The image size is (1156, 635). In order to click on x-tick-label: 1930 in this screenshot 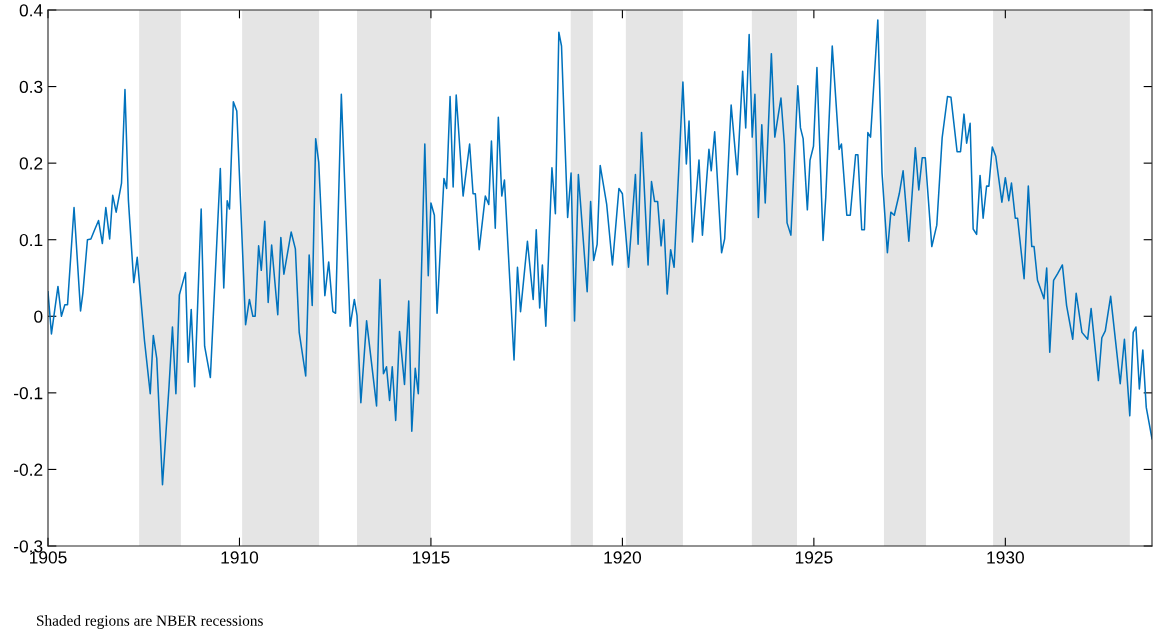, I will do `click(1005, 557)`.